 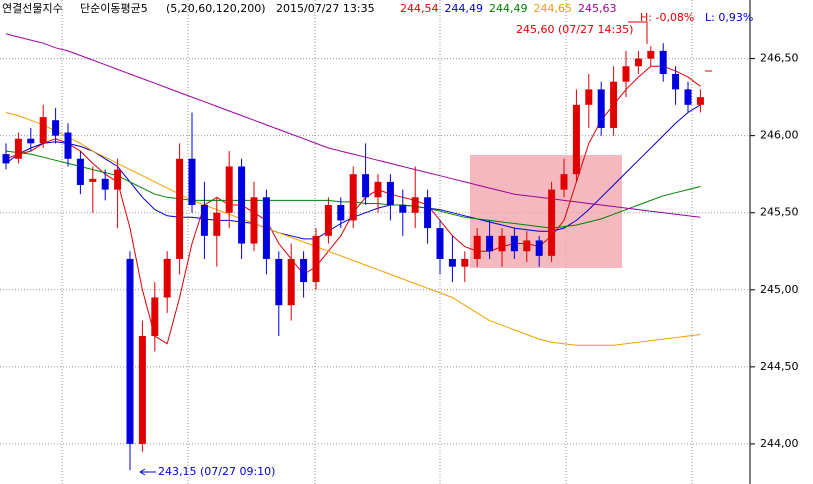 What do you see at coordinates (779, 212) in the screenshot?
I see `y-tick-label: 245,50` at bounding box center [779, 212].